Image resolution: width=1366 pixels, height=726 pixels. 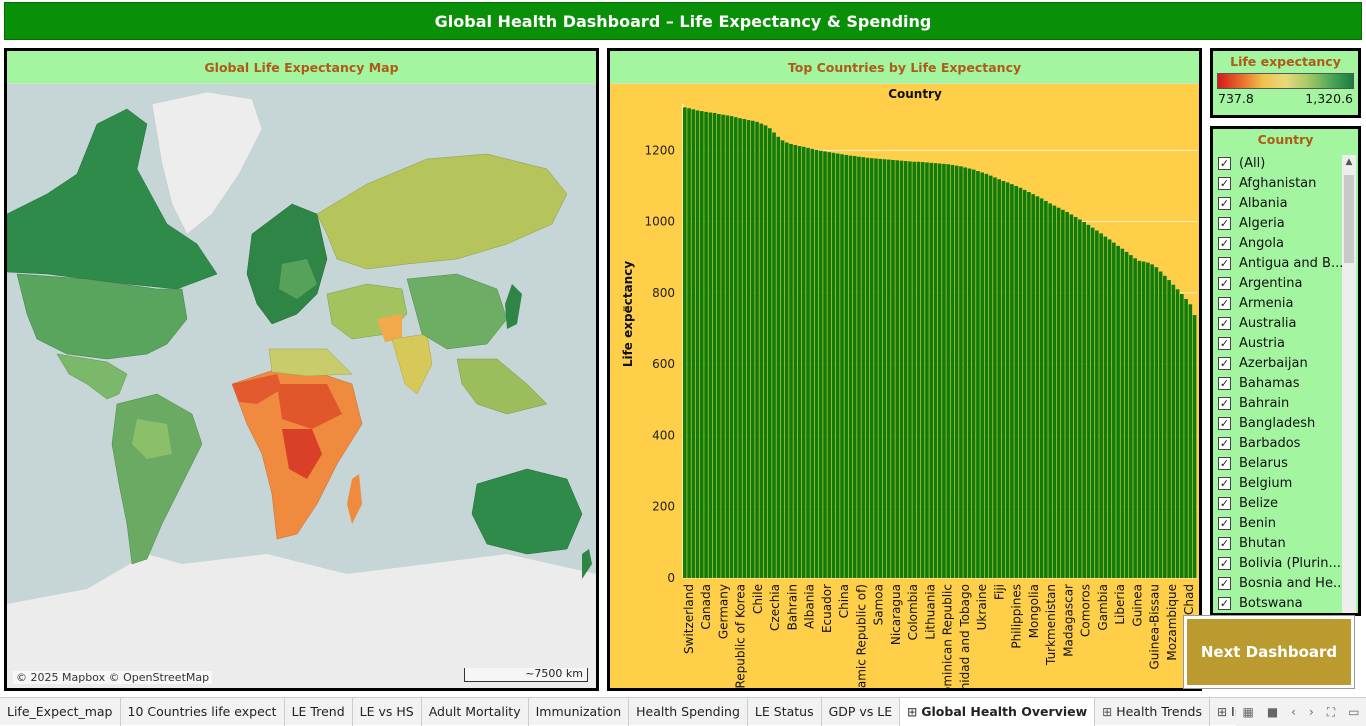 What do you see at coordinates (1269, 652) in the screenshot?
I see `next-dashboard-button: Next Dashboard` at bounding box center [1269, 652].